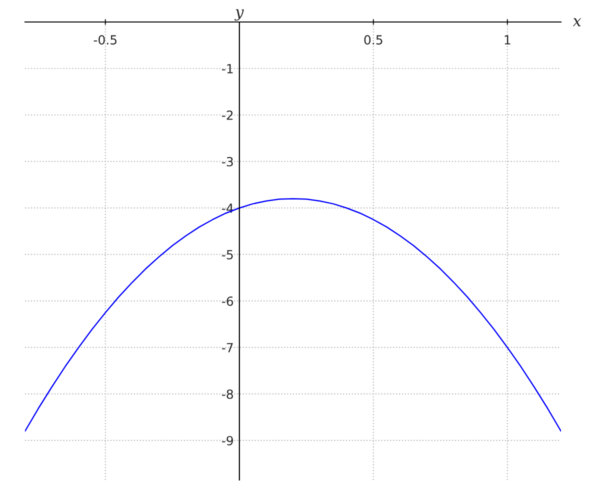 This screenshot has width=600, height=500. What do you see at coordinates (227, 115) in the screenshot?
I see `y-tick-label: -2` at bounding box center [227, 115].